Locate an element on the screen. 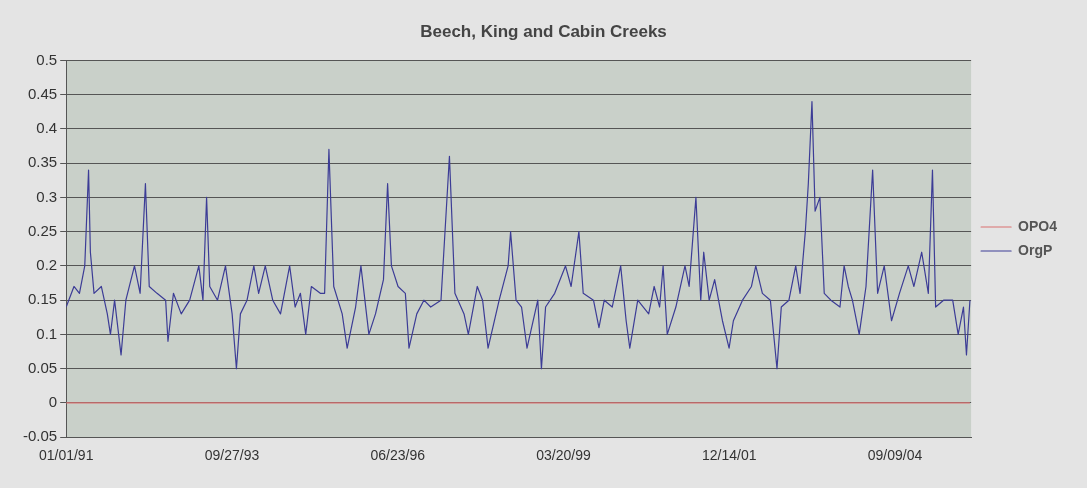 This screenshot has width=1087, height=488. y-tick-label: 0.3 is located at coordinates (47, 196).